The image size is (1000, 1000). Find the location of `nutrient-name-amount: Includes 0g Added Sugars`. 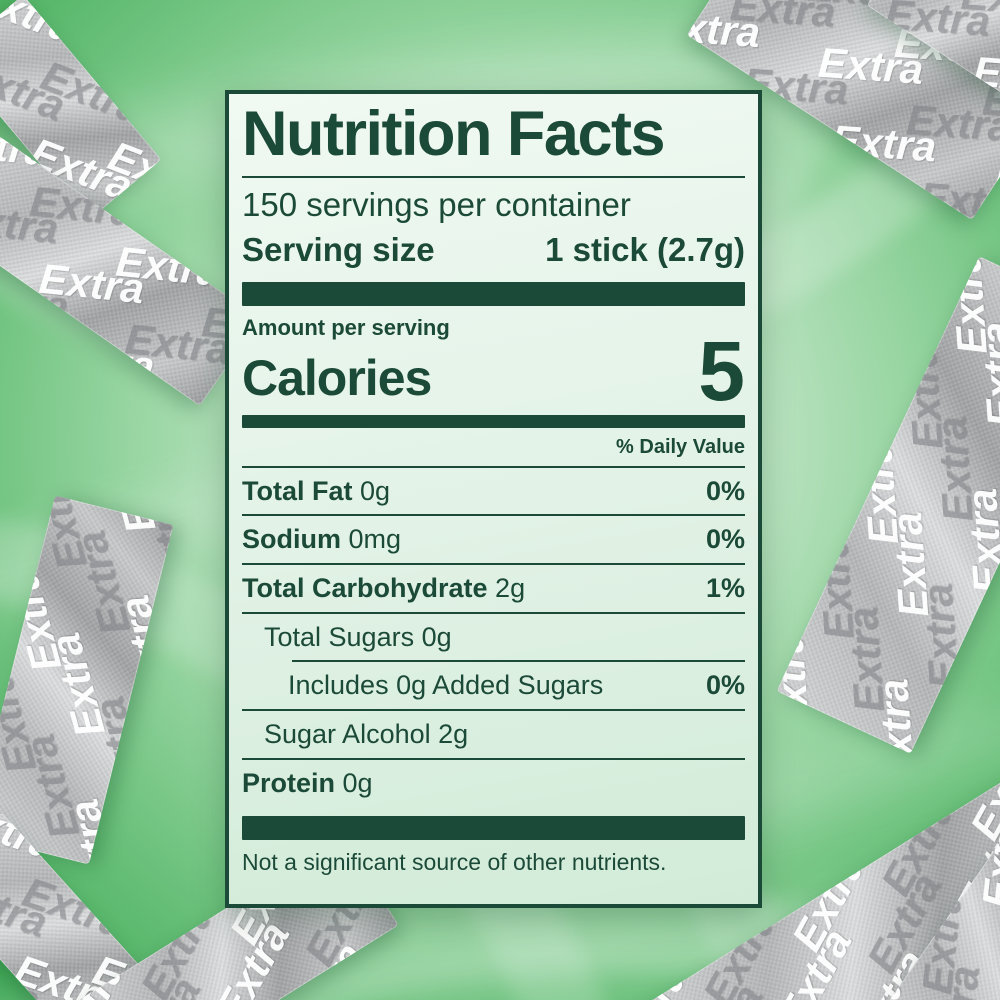

nutrient-name-amount: Includes 0g Added Sugars is located at coordinates (423, 685).